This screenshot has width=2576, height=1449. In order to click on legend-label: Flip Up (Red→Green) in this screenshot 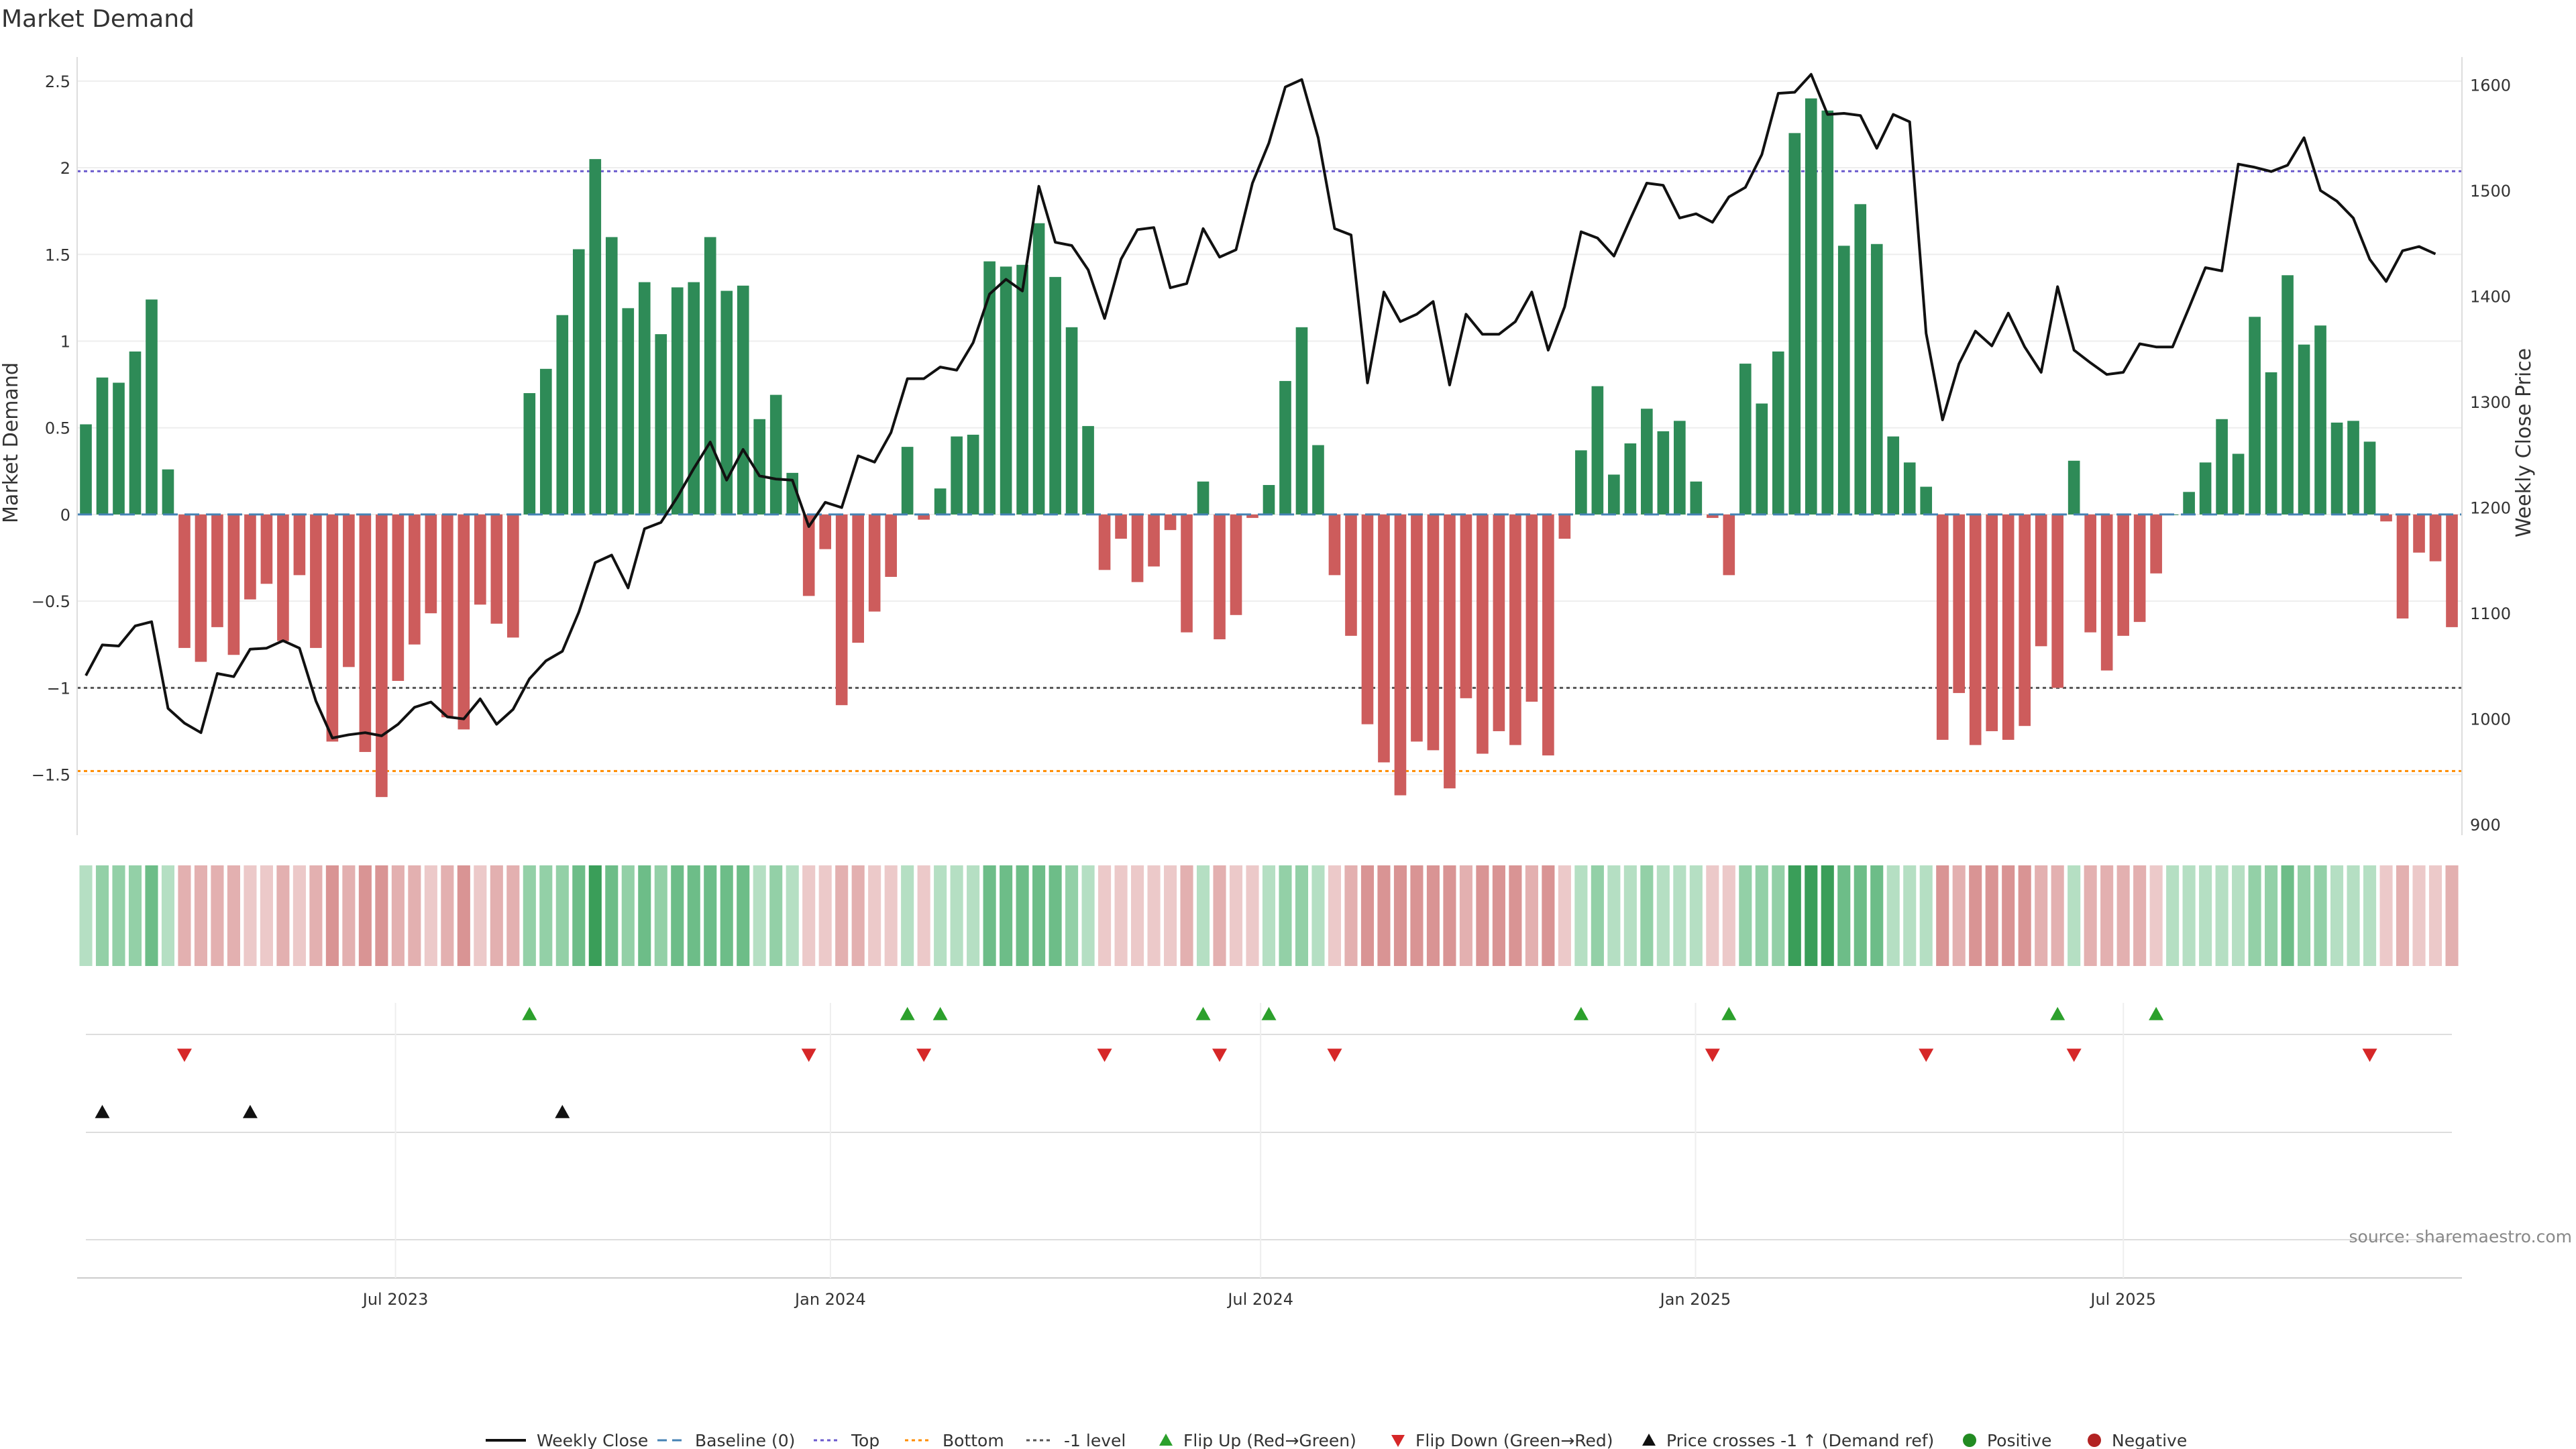, I will do `click(1269, 1440)`.